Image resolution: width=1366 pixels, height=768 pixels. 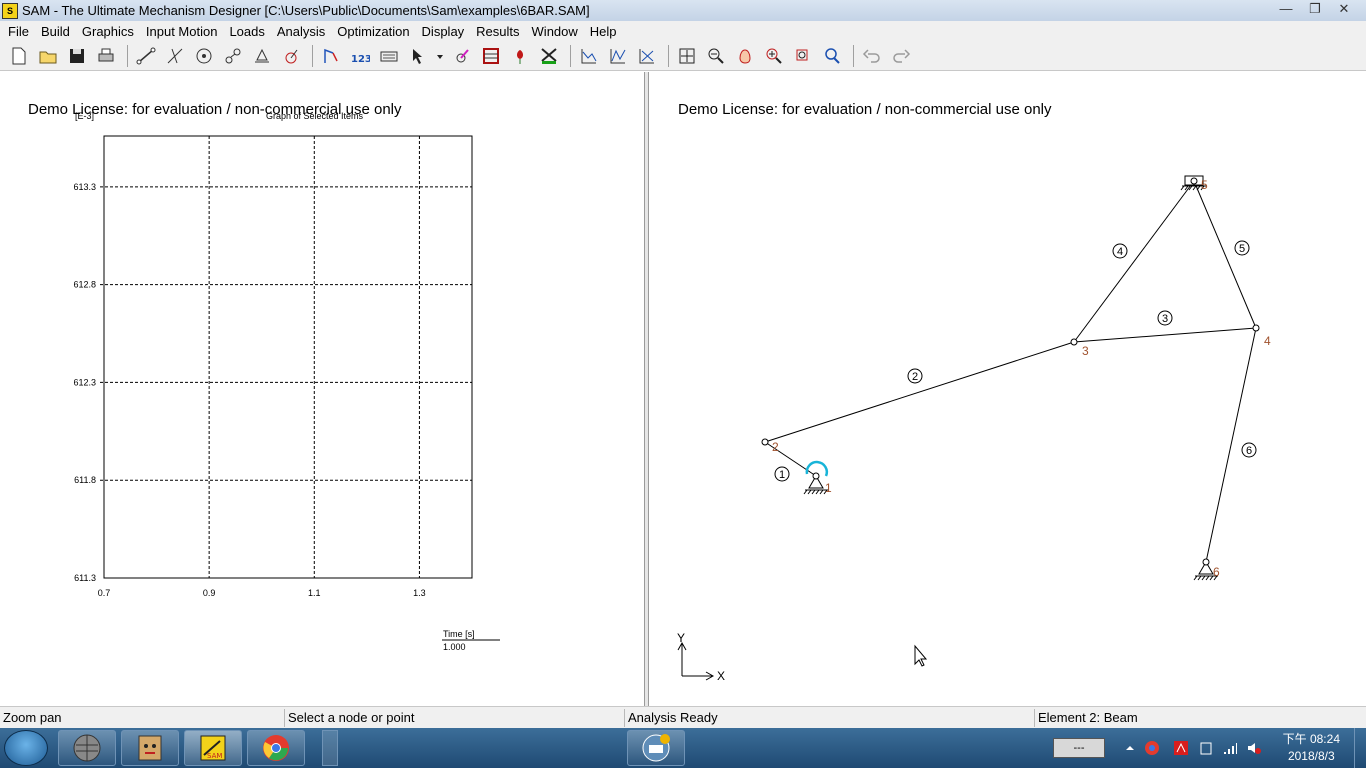 What do you see at coordinates (1286, 8) in the screenshot?
I see `minimize-button: —` at bounding box center [1286, 8].